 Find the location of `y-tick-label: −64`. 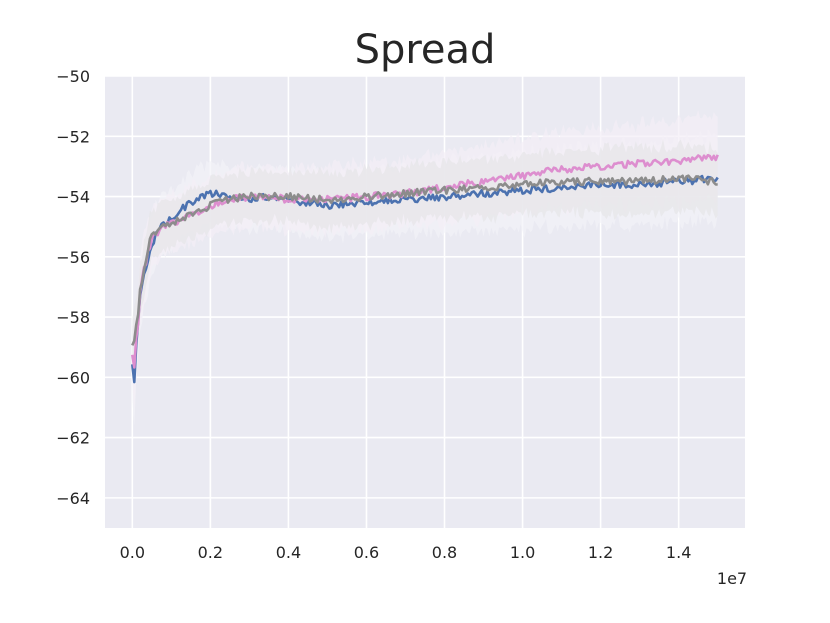

y-tick-label: −64 is located at coordinates (73, 498).